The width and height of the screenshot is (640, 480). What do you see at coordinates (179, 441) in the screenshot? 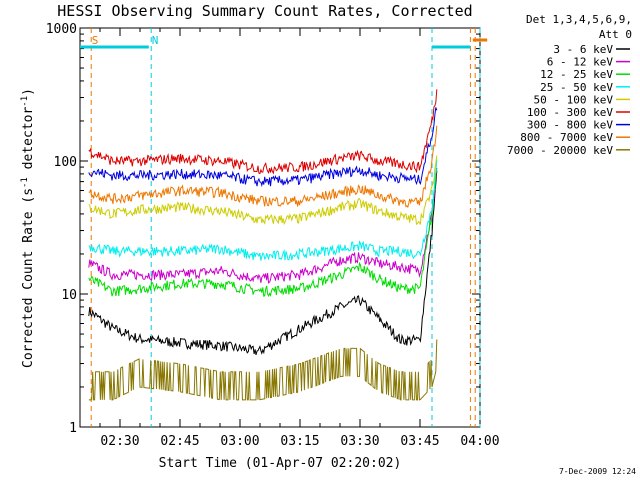
I see `x-tick-label: 02:45` at bounding box center [179, 441].